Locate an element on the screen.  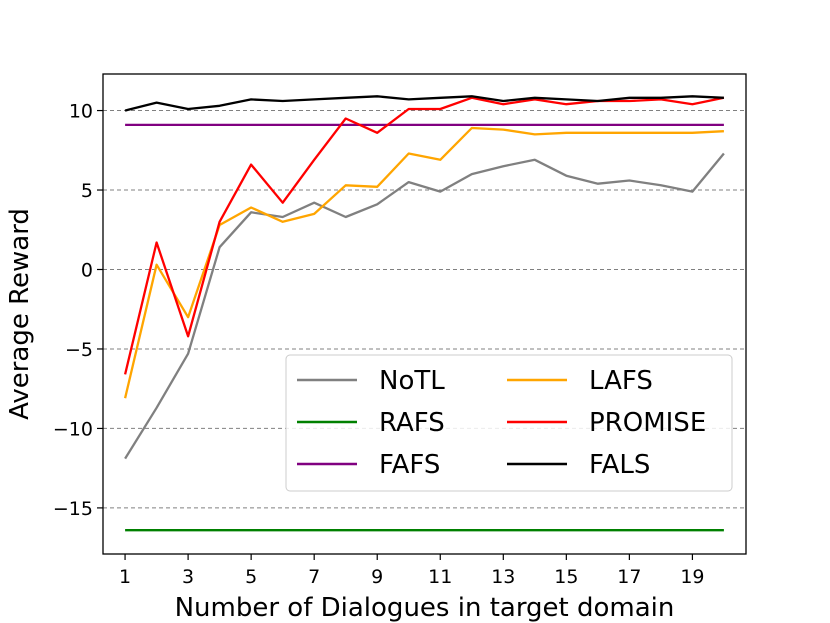
y-axis-label: Average Reward is located at coordinates (20, 314).